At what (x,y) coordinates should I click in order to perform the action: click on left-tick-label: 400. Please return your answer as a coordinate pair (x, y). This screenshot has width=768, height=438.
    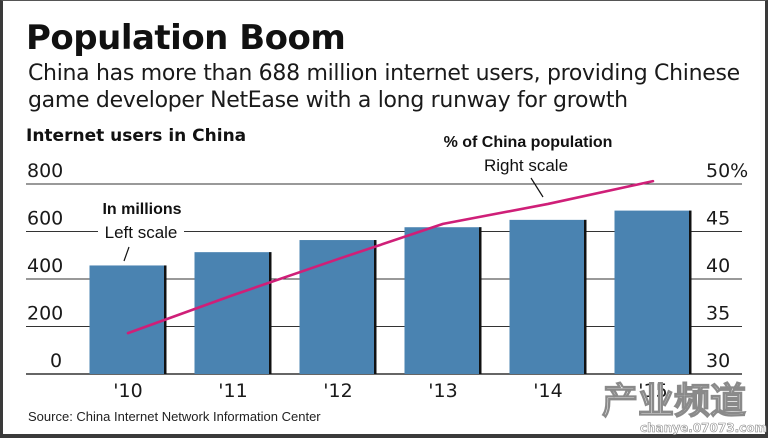
    Looking at the image, I should click on (45, 266).